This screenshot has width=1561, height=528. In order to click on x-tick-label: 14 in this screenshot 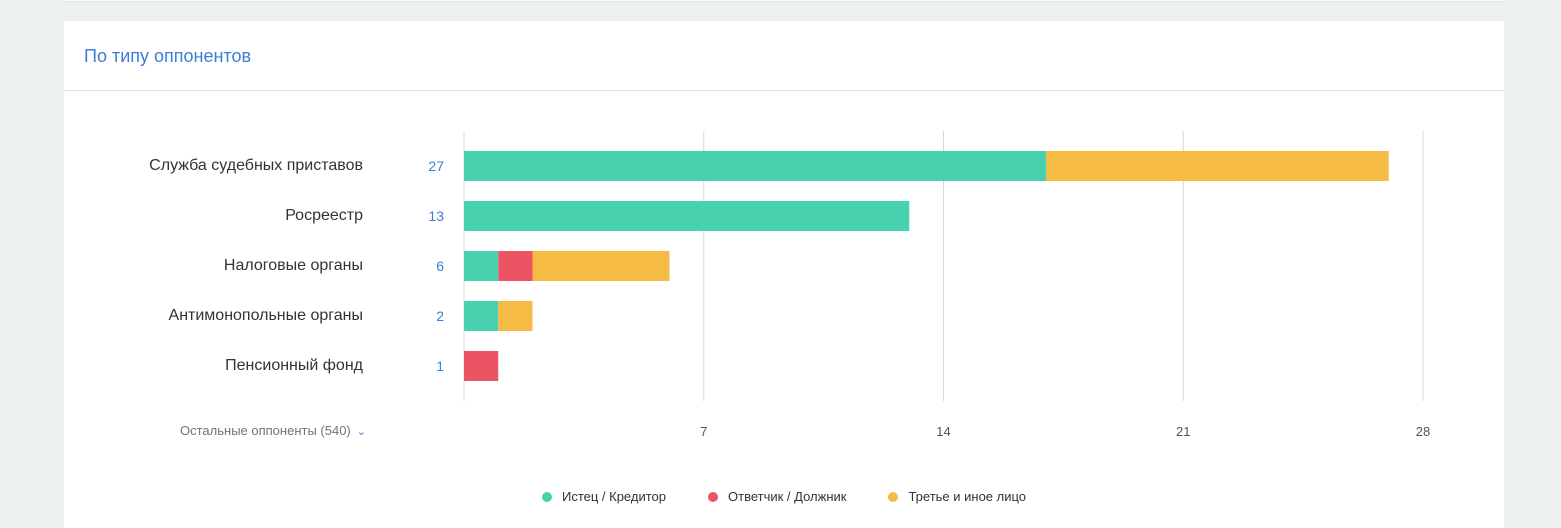, I will do `click(943, 431)`.